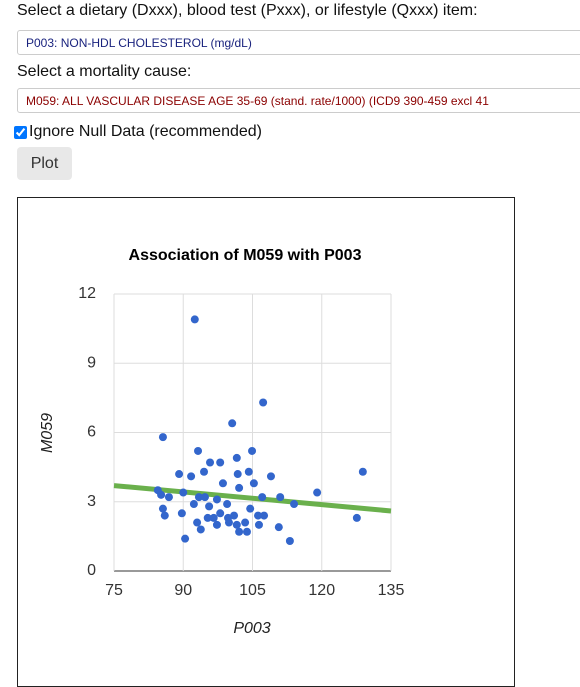 The width and height of the screenshot is (580, 687). Describe the element at coordinates (20, 132) in the screenshot. I see `ignore-null-checkbox` at that location.